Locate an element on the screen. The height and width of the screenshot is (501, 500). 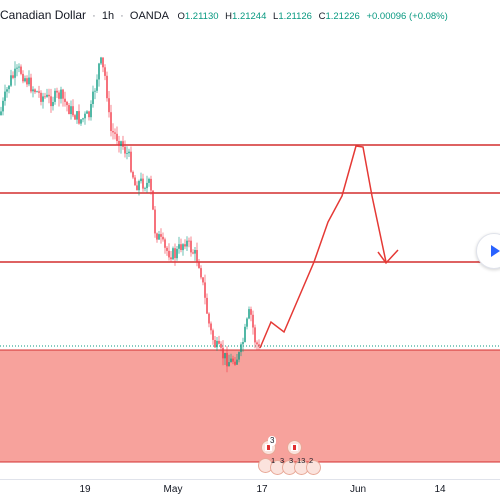
chevron-right-icon is located at coordinates (495, 251).